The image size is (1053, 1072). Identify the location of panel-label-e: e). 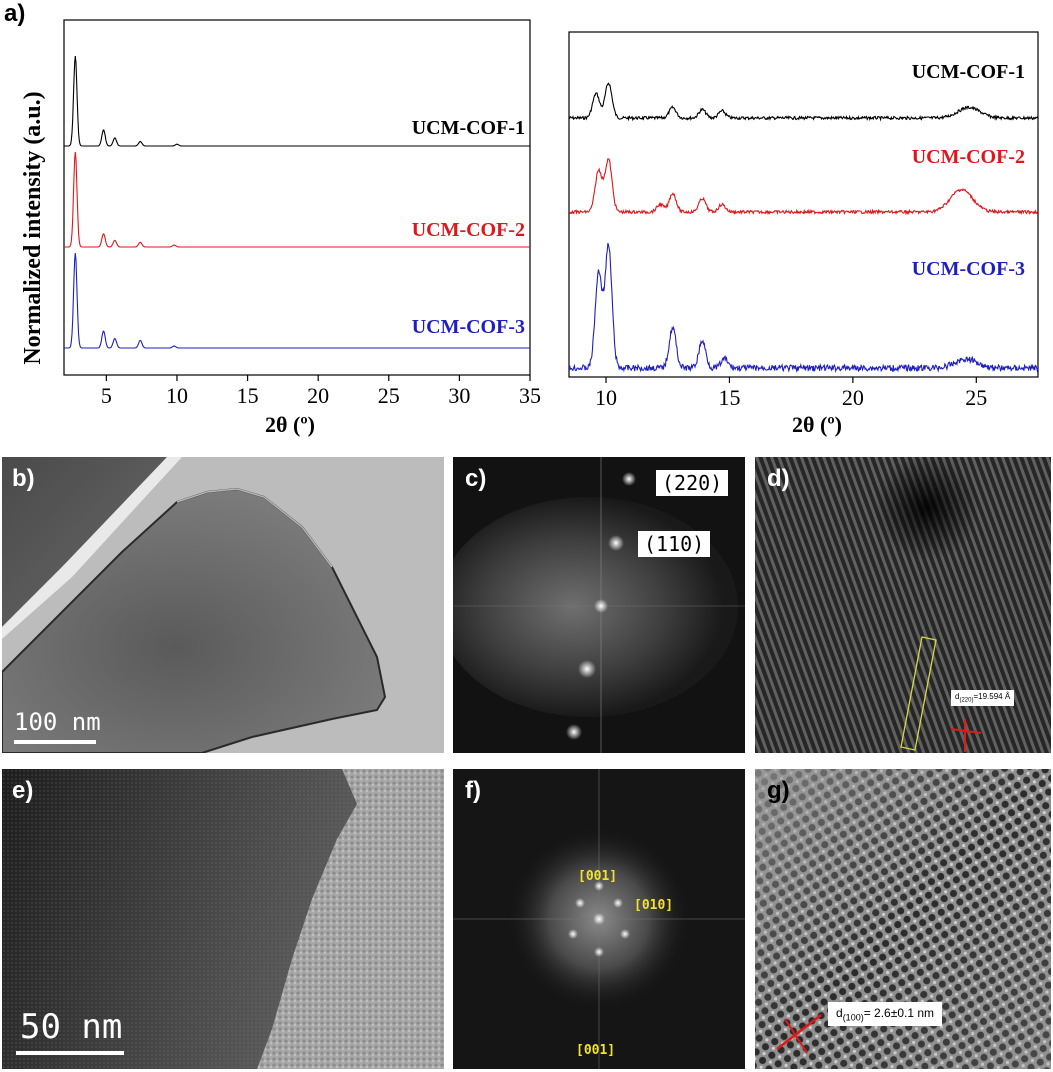
(23, 790).